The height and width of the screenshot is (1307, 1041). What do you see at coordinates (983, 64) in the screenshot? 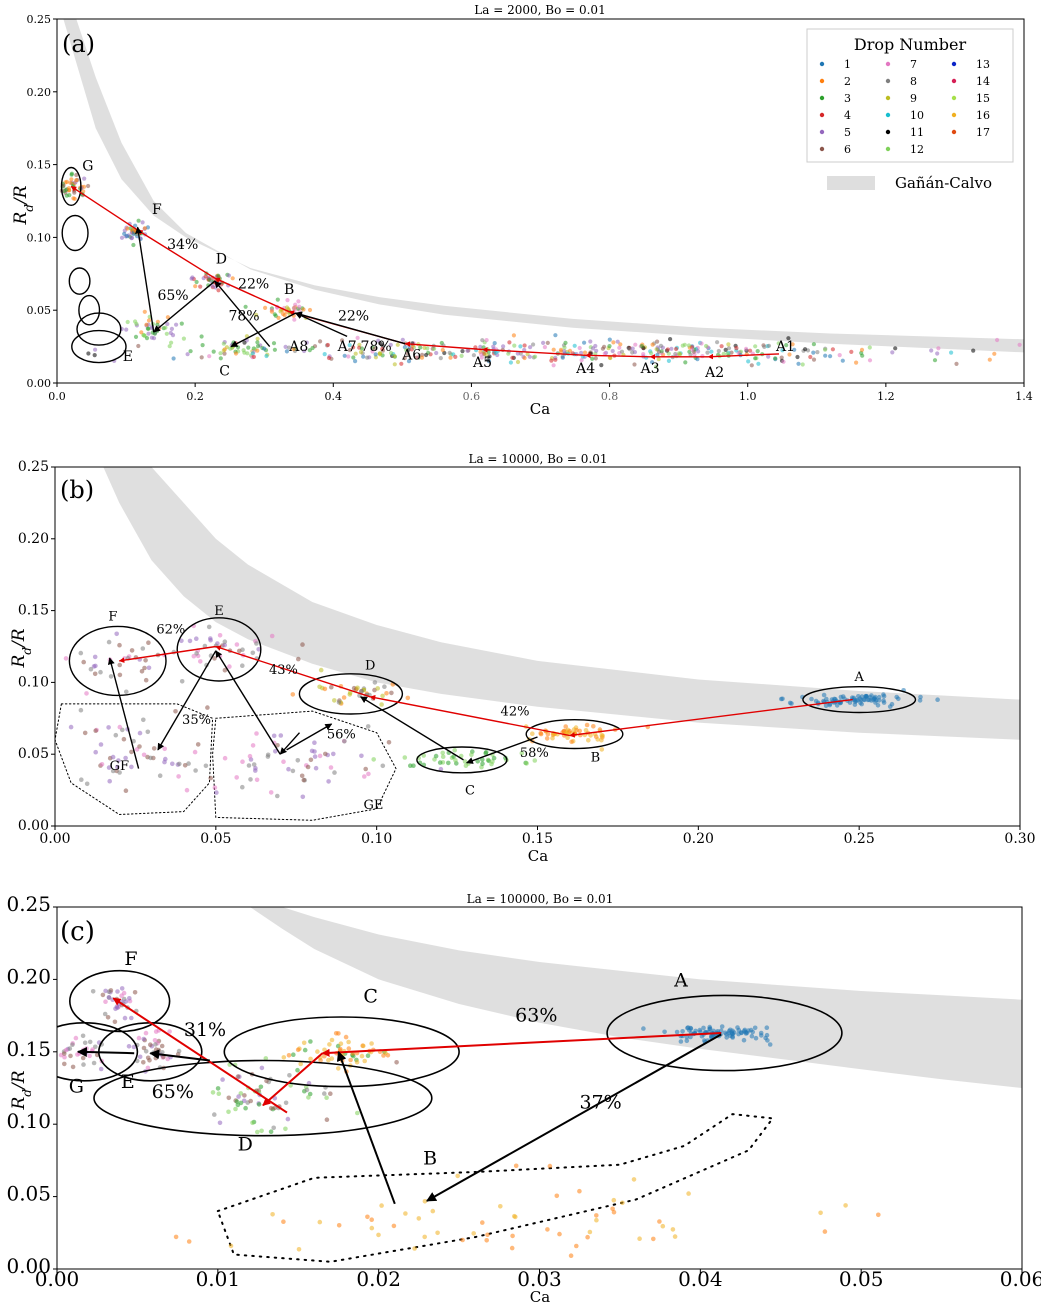
I see `legend-entry-label: 13` at bounding box center [983, 64].